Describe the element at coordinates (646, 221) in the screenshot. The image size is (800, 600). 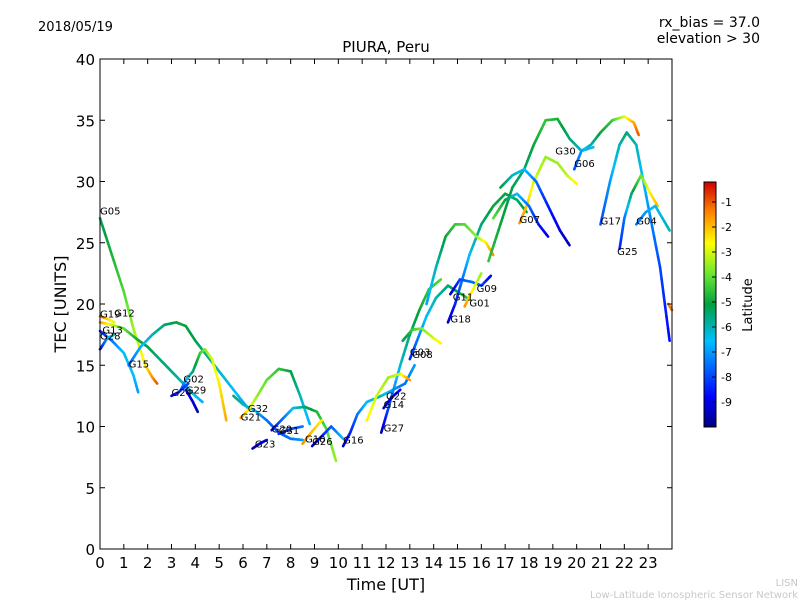
I see `satellite-label: G04` at that location.